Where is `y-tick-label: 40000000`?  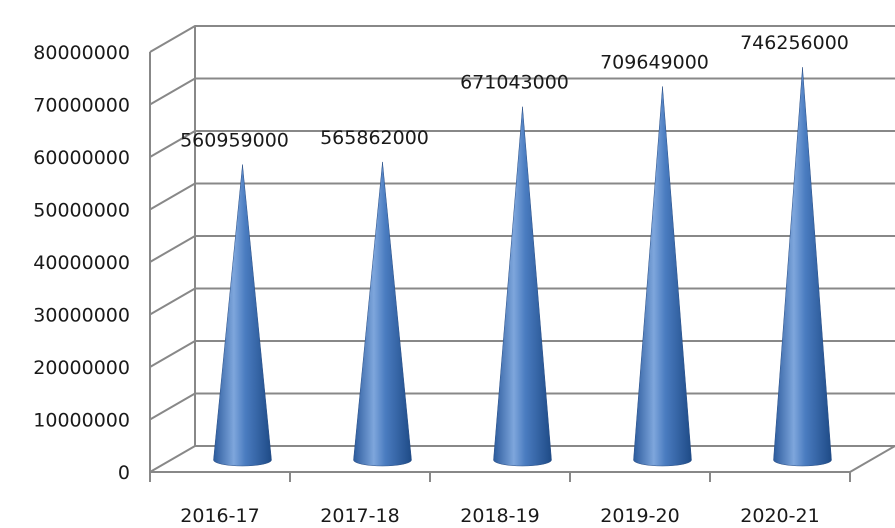
y-tick-label: 40000000 is located at coordinates (81, 263).